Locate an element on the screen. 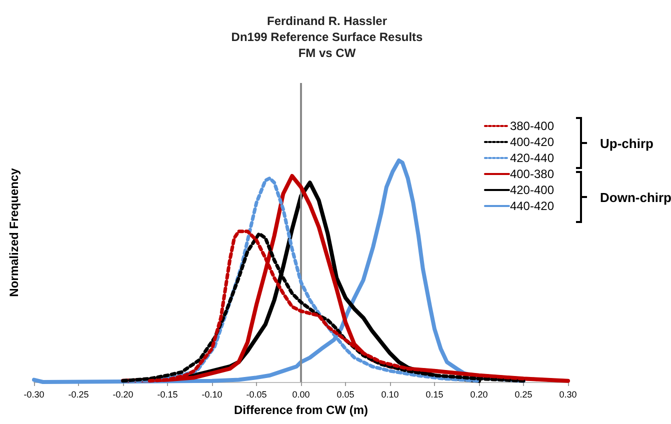 The image size is (671, 424). x-tick-label: -0.15 is located at coordinates (167, 395).